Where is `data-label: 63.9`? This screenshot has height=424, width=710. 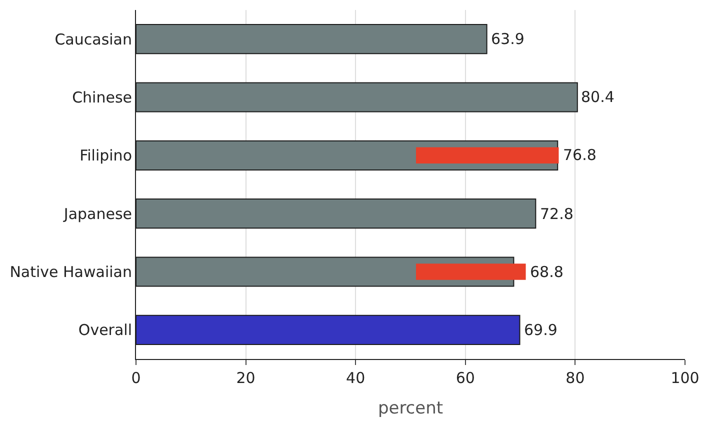 data-label: 63.9 is located at coordinates (507, 39).